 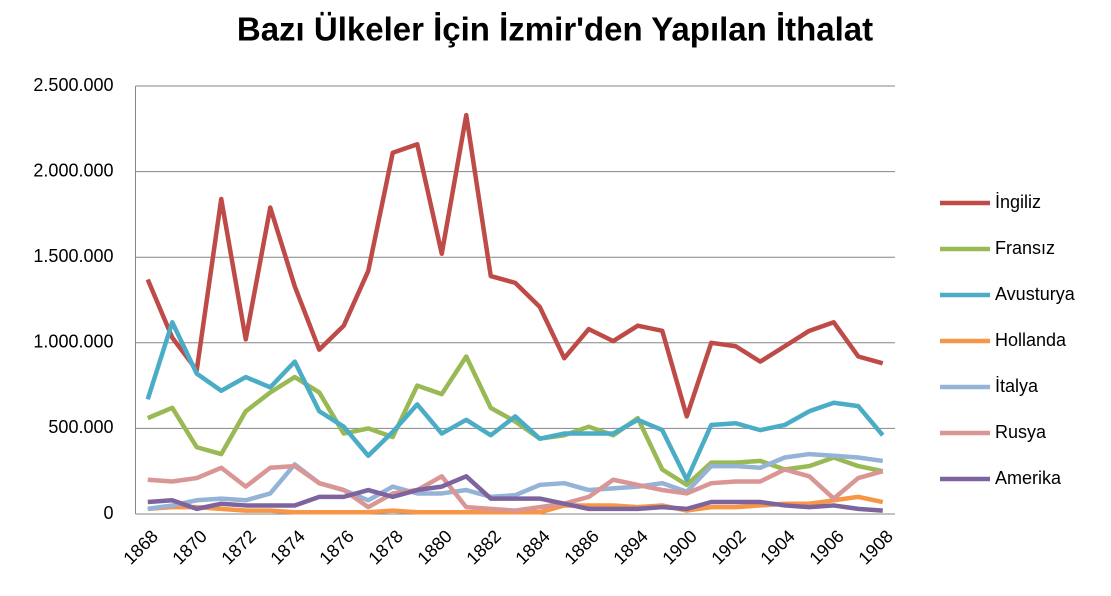 What do you see at coordinates (826, 547) in the screenshot?
I see `x-tick-label: 1906` at bounding box center [826, 547].